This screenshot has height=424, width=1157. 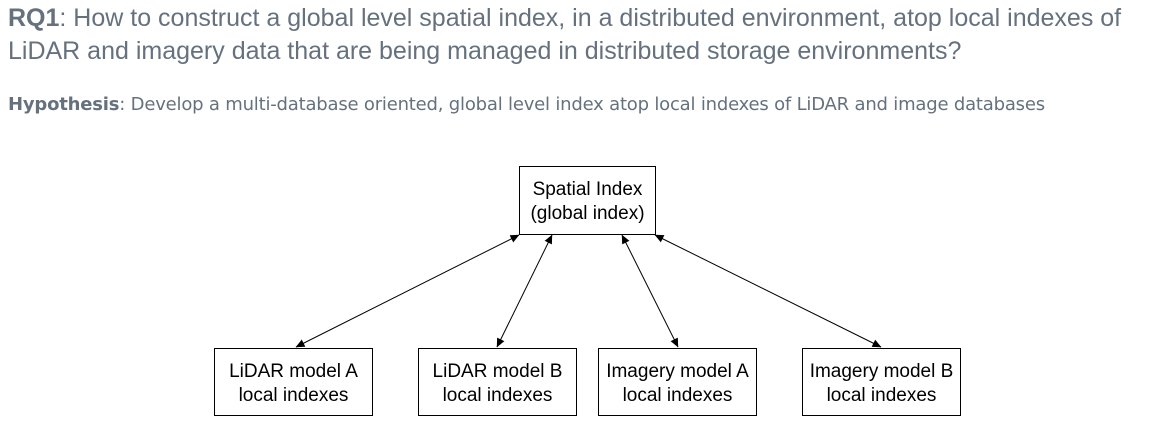 I want to click on edge-root-to-lidar-b, so click(x=524, y=291).